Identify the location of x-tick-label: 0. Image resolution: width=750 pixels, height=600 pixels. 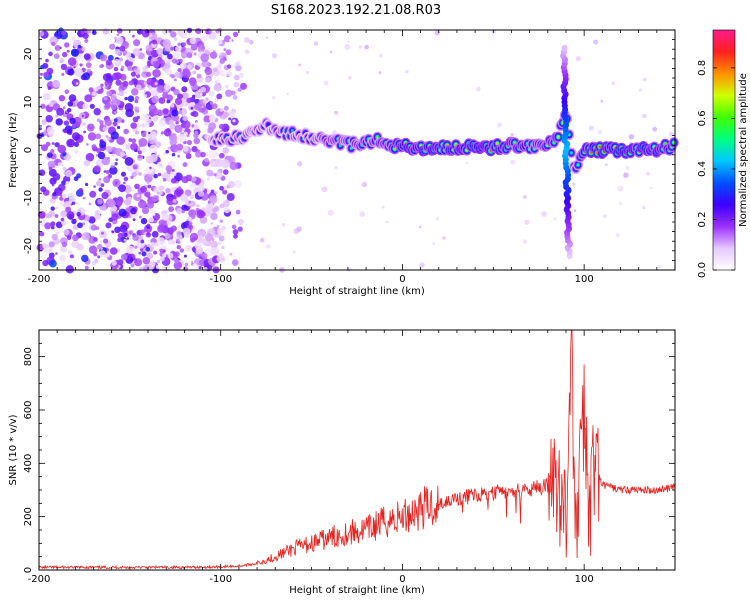
(402, 579).